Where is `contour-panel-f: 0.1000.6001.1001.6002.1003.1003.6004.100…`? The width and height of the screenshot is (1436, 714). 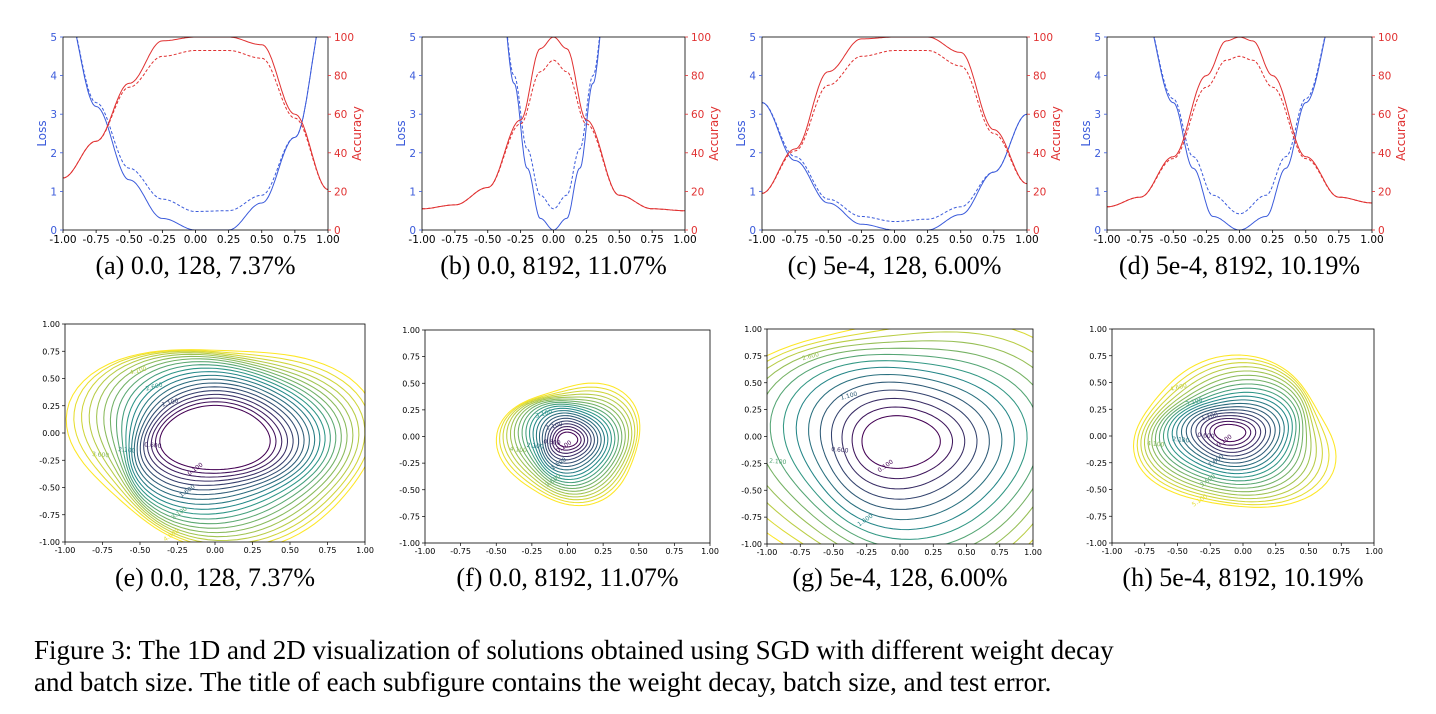 contour-panel-f: 0.1000.6001.1001.6002.1003.1003.6004.100… is located at coordinates (559, 459).